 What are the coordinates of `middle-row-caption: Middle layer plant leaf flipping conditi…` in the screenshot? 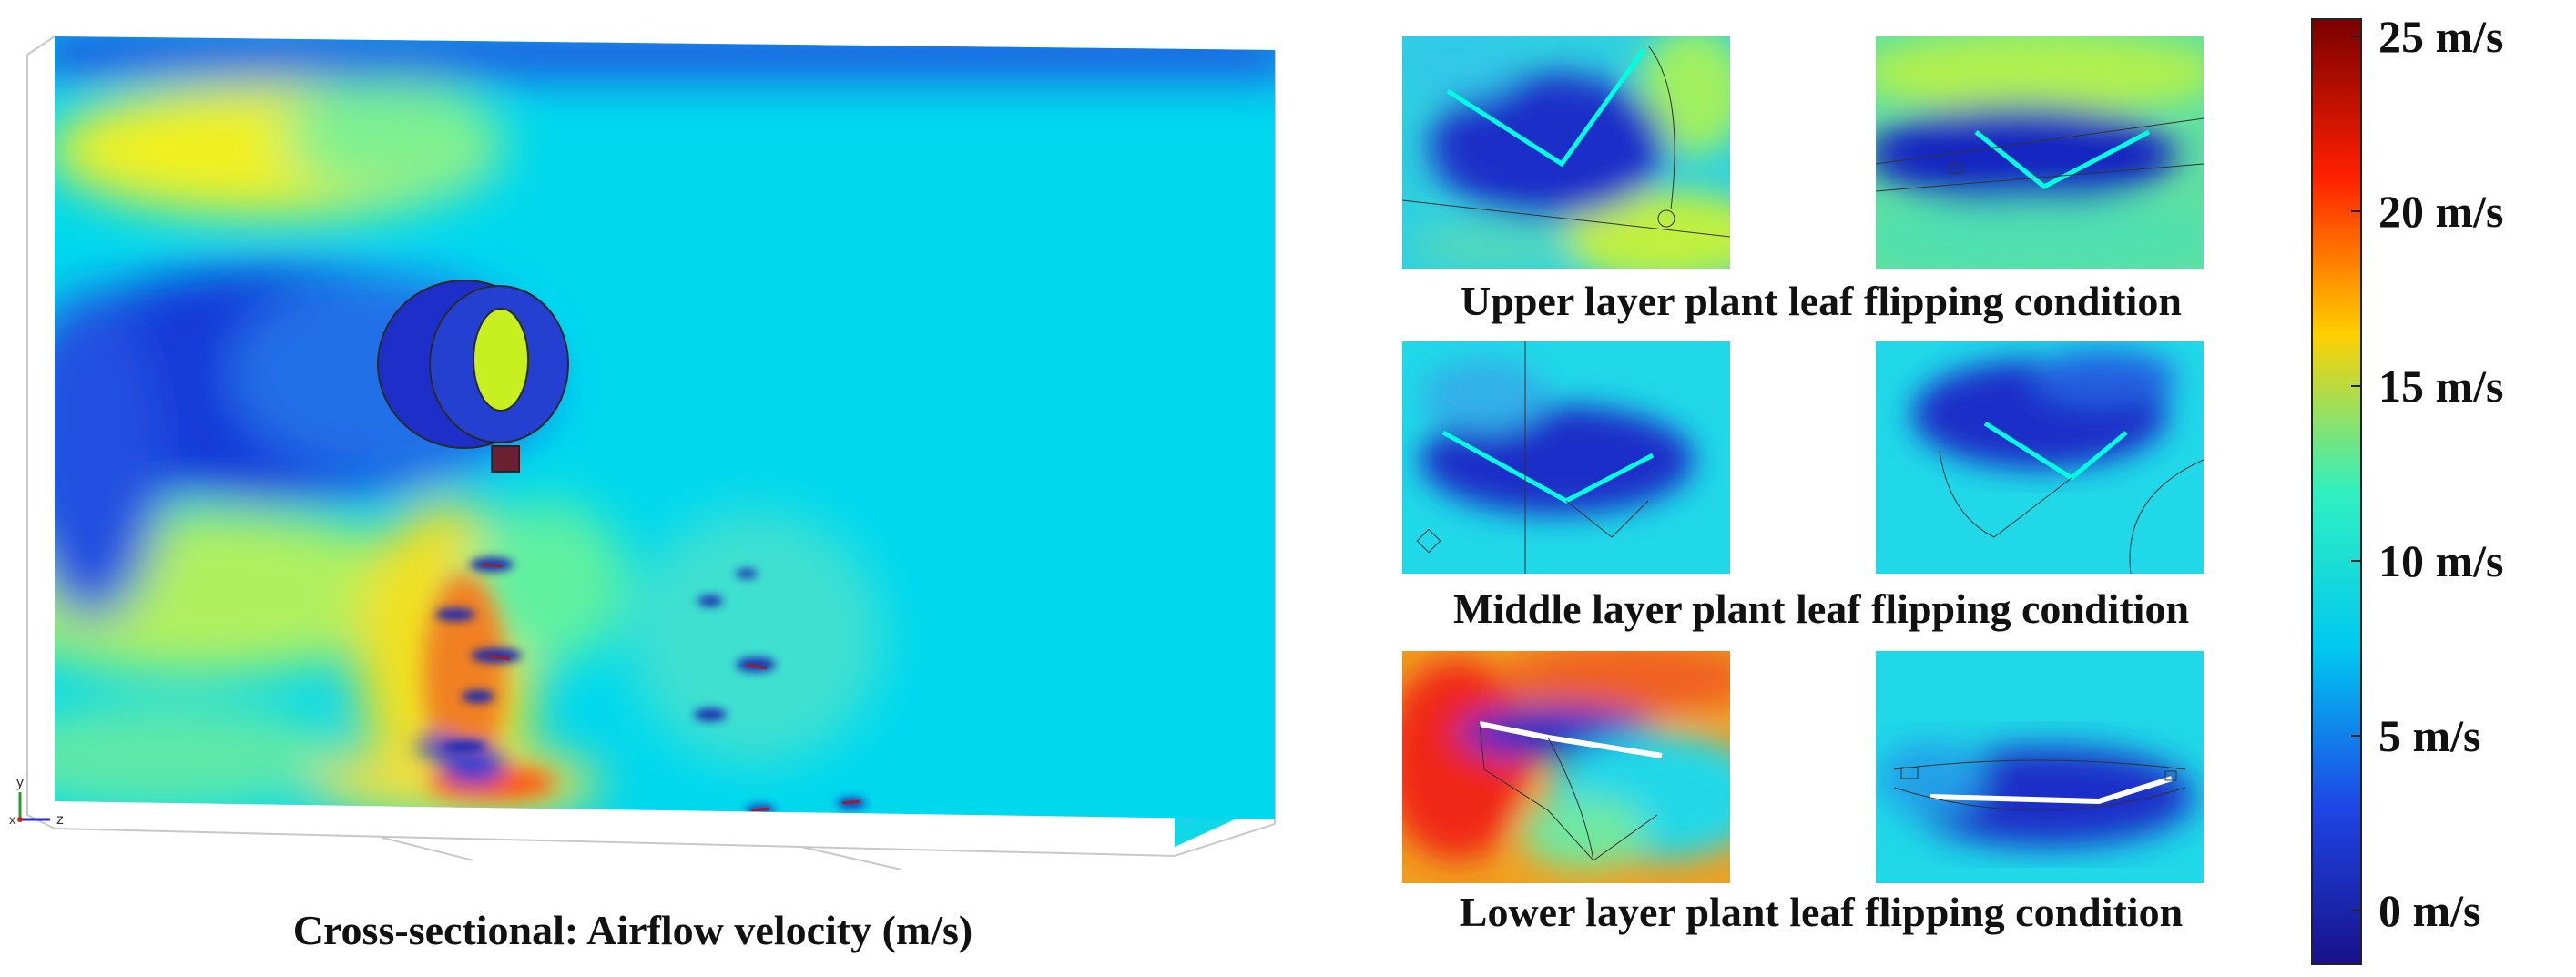 It's located at (1821, 608).